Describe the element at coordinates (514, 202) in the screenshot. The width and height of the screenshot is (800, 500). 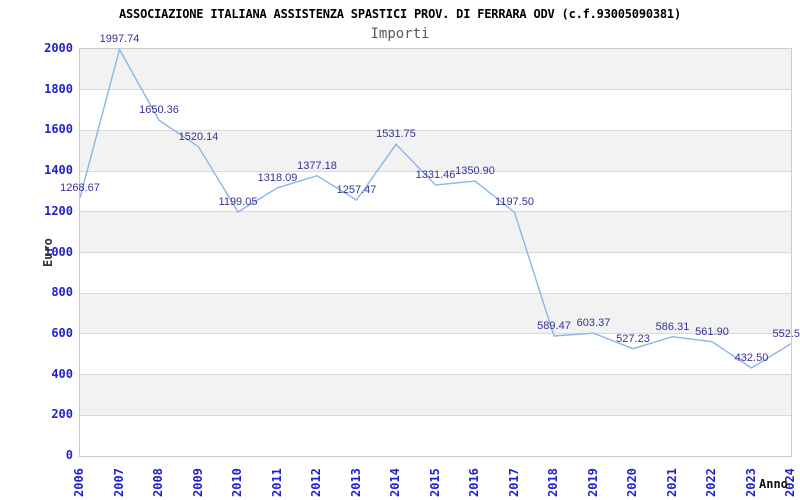
I see `point-value-label: 1197.50` at that location.